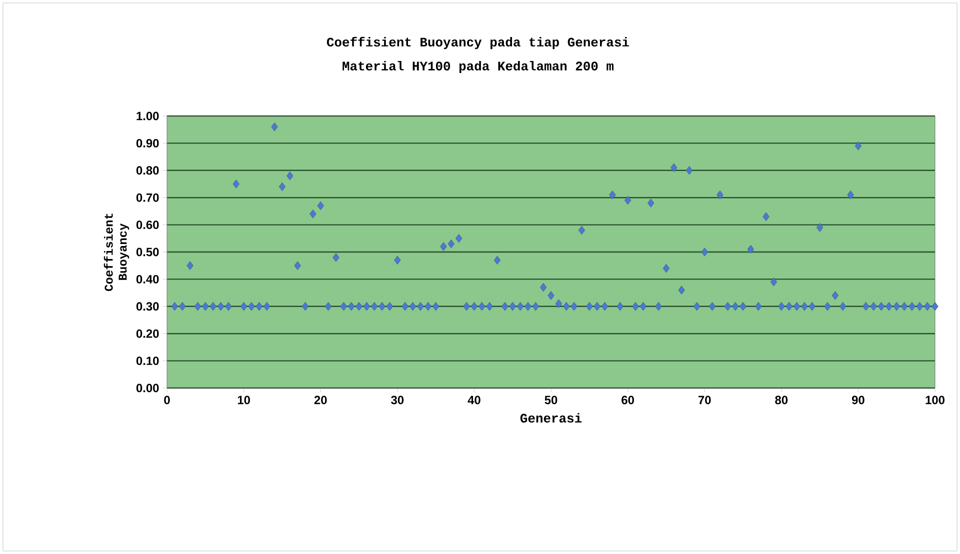  Describe the element at coordinates (320, 400) in the screenshot. I see `x-tick-label: 20` at that location.